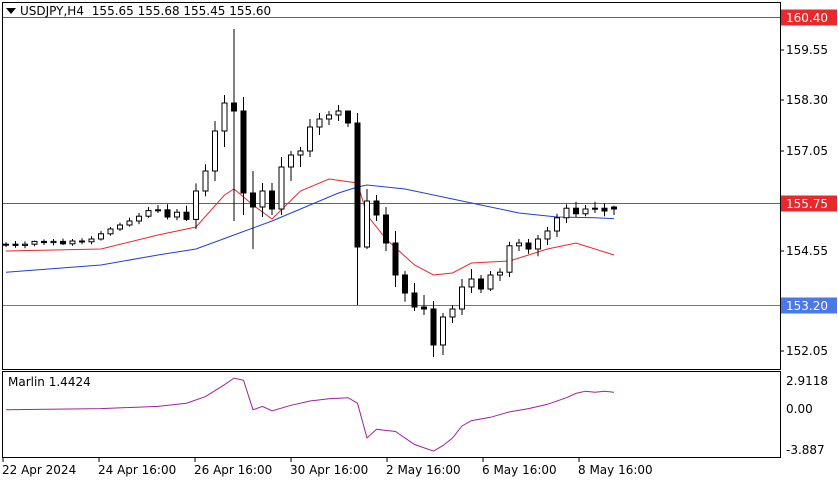 This screenshot has width=838, height=482. Describe the element at coordinates (807, 351) in the screenshot. I see `price-label-5: 152.05` at that location.